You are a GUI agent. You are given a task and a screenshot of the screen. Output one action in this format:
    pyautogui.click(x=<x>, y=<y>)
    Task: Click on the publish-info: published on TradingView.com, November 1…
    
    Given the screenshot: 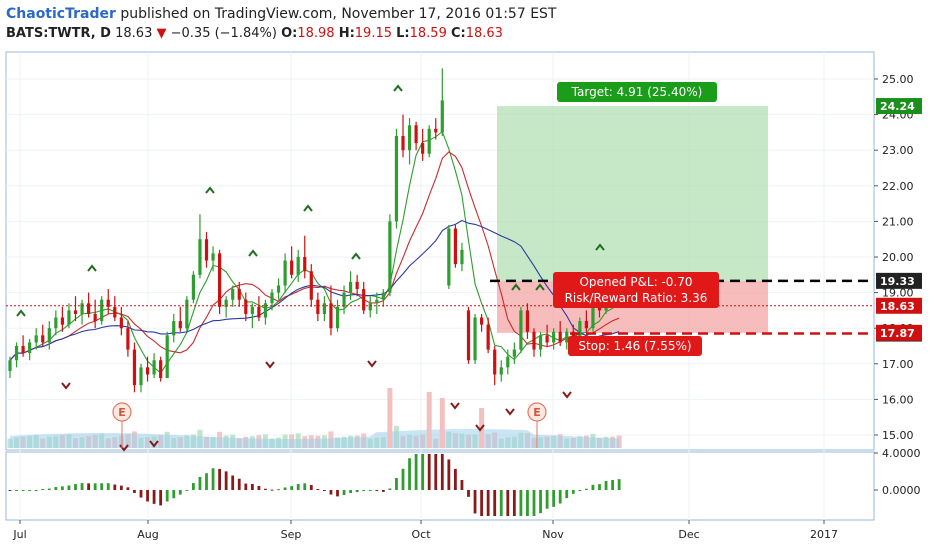 What is the action you would take?
    pyautogui.click(x=338, y=14)
    